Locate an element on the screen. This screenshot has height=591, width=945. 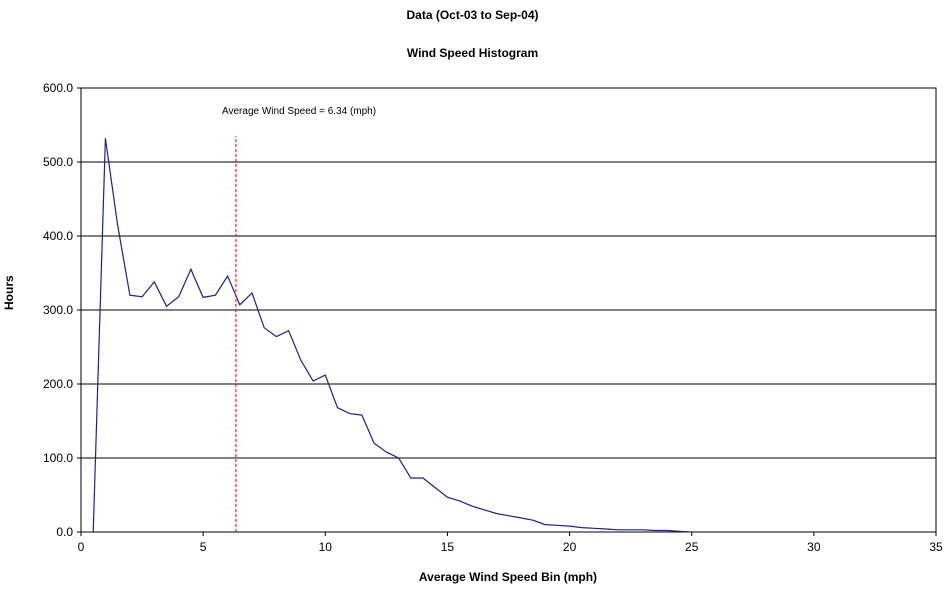
x-tick-label: 5 is located at coordinates (203, 547).